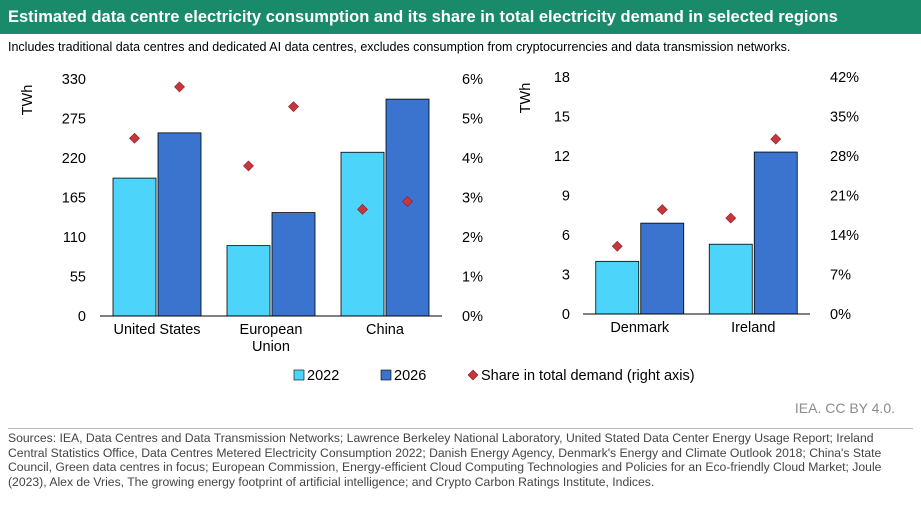  What do you see at coordinates (299, 375) in the screenshot?
I see `legend-swatch-2022` at bounding box center [299, 375].